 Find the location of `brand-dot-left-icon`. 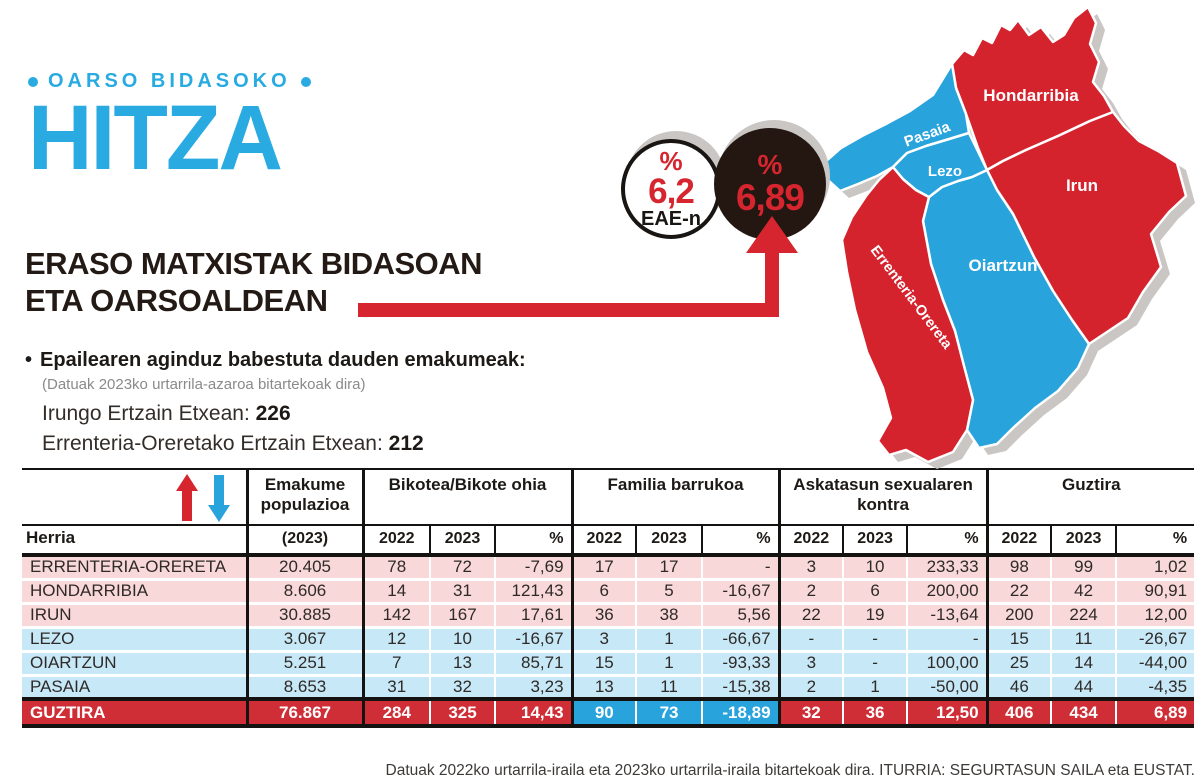

brand-dot-left-icon is located at coordinates (33, 81).